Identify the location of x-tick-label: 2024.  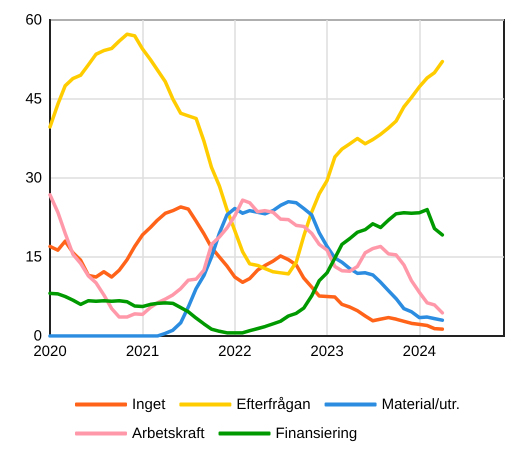
(419, 351).